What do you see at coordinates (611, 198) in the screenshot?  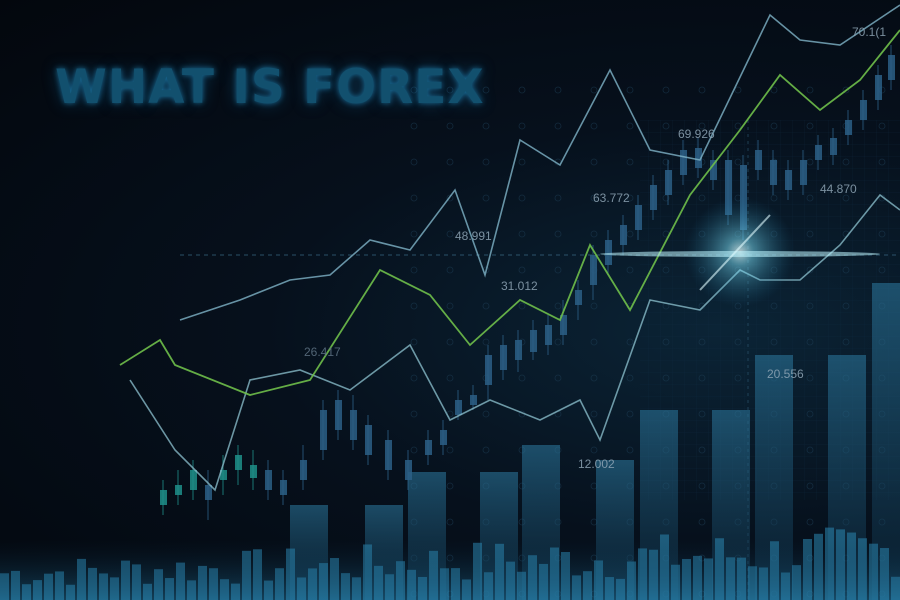 I see `value-label: 63.772` at bounding box center [611, 198].